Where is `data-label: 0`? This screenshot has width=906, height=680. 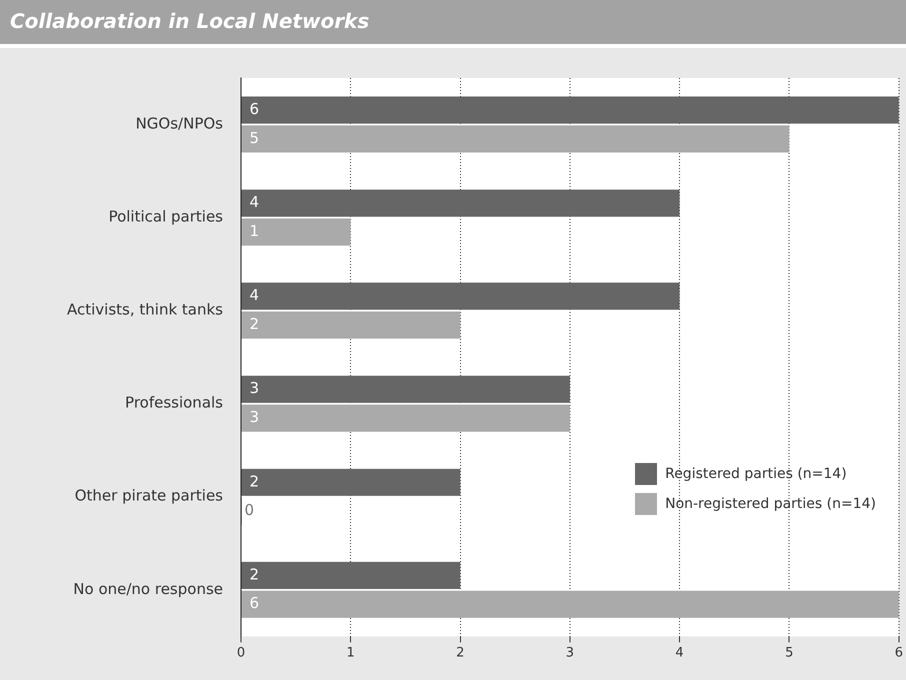 data-label: 0 is located at coordinates (249, 510).